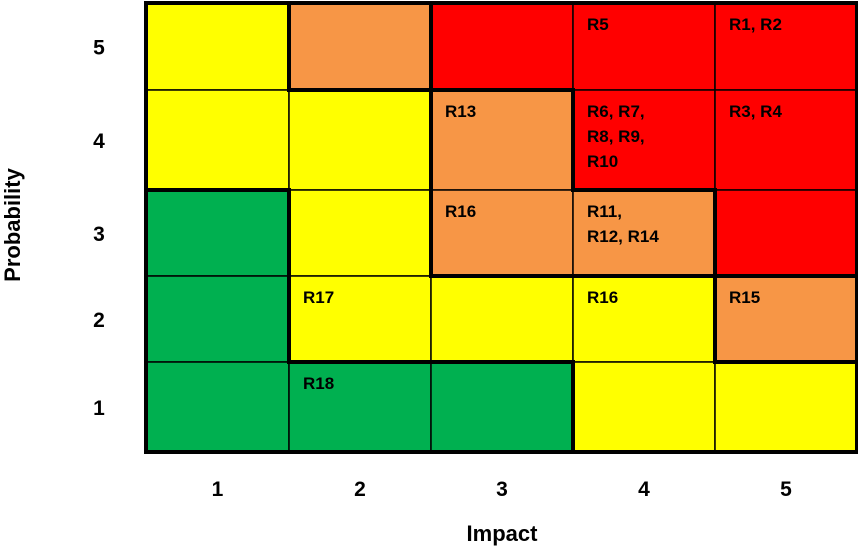 Image resolution: width=858 pixels, height=553 pixels. I want to click on y-tick-label: 3, so click(99, 234).